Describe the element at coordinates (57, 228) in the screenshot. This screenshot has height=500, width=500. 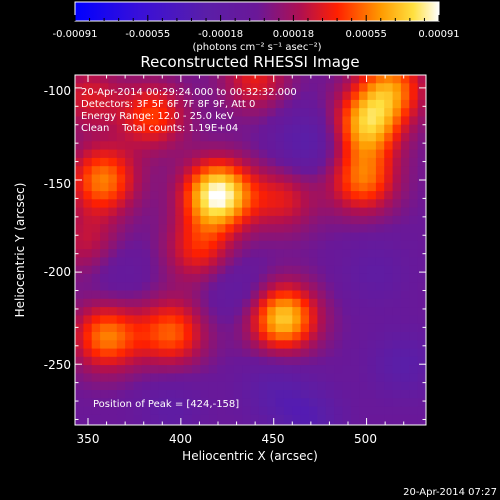
I see `y-tick-labels: -100 -150 -200 -250` at that location.